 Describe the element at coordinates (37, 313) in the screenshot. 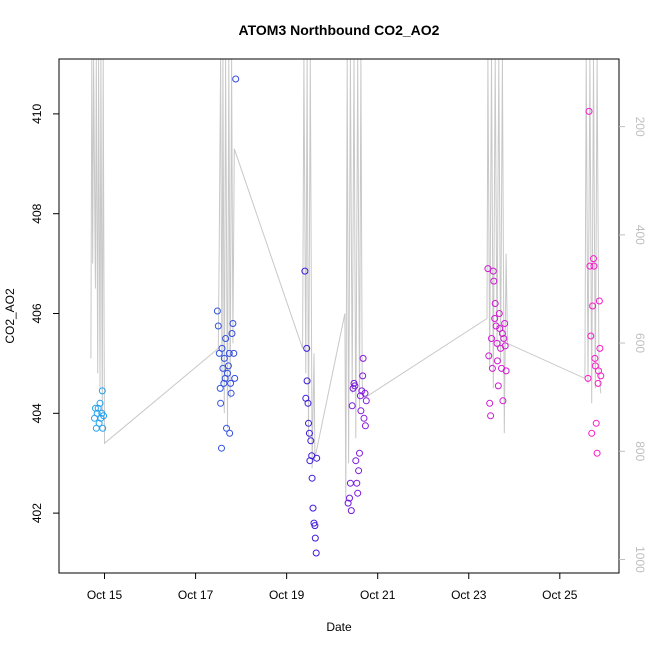

I see `y-tick-label: 406` at that location.